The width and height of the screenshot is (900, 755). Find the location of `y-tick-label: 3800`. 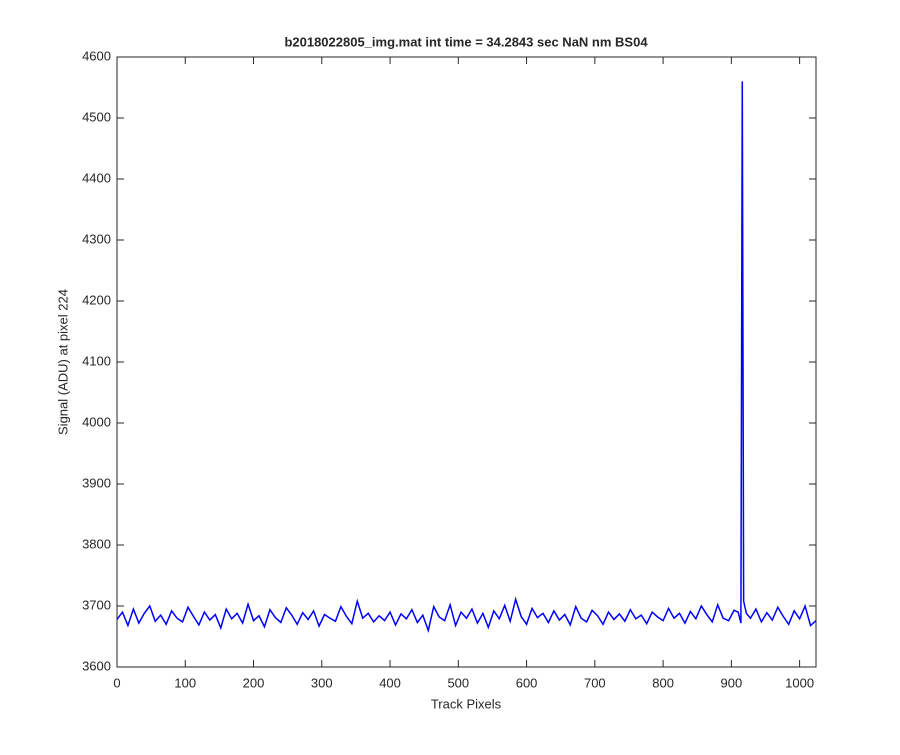

y-tick-label: 3800 is located at coordinates (96, 543).